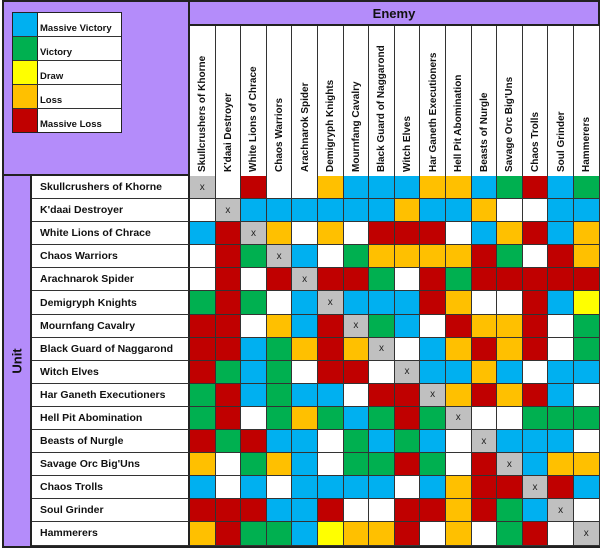 The width and height of the screenshot is (600, 550). Describe the element at coordinates (111, 511) in the screenshot. I see `unit-row-label: Soul Grinder` at that location.